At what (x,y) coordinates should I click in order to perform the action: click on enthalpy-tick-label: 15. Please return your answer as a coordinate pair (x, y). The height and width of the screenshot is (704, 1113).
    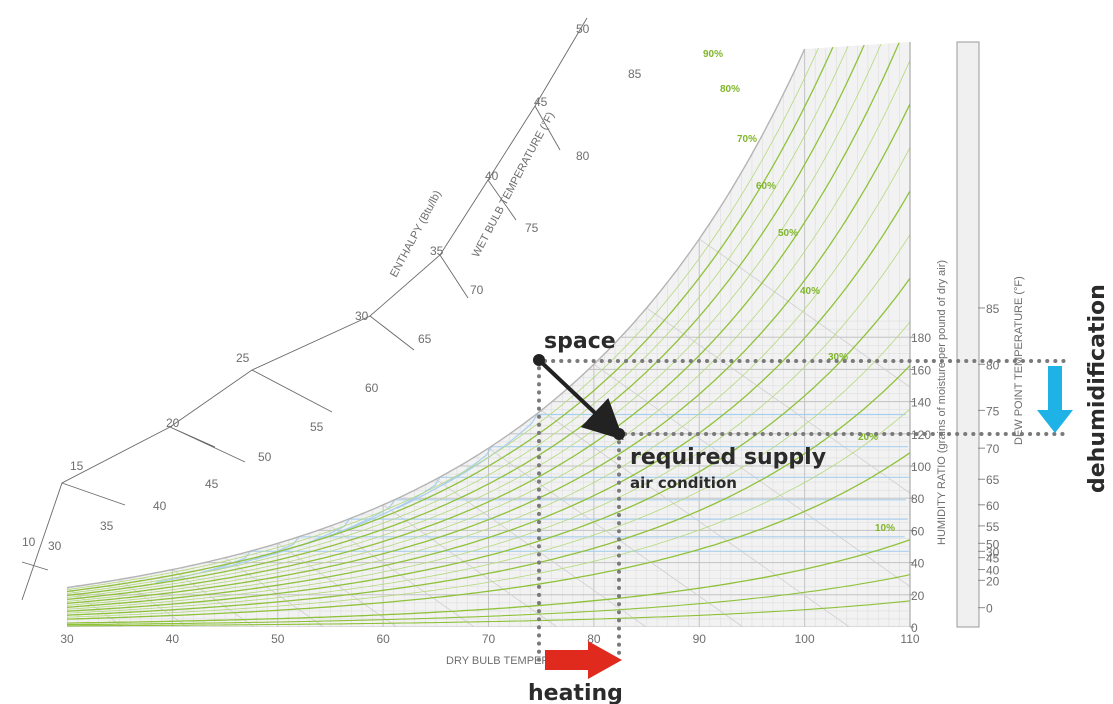
    Looking at the image, I should click on (77, 466).